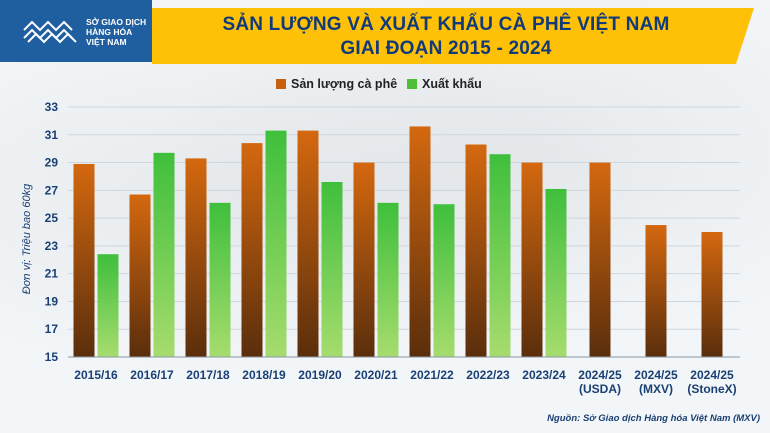  I want to click on x-tick-label: 2022/23, so click(488, 375).